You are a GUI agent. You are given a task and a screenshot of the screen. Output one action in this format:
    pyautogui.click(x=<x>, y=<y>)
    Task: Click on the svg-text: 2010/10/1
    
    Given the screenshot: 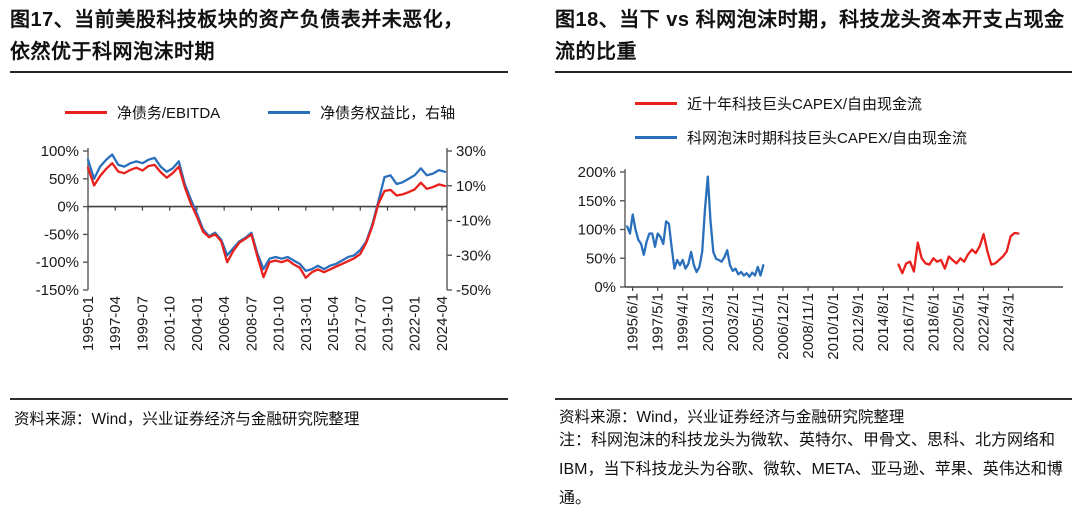 What is the action you would take?
    pyautogui.click(x=833, y=326)
    